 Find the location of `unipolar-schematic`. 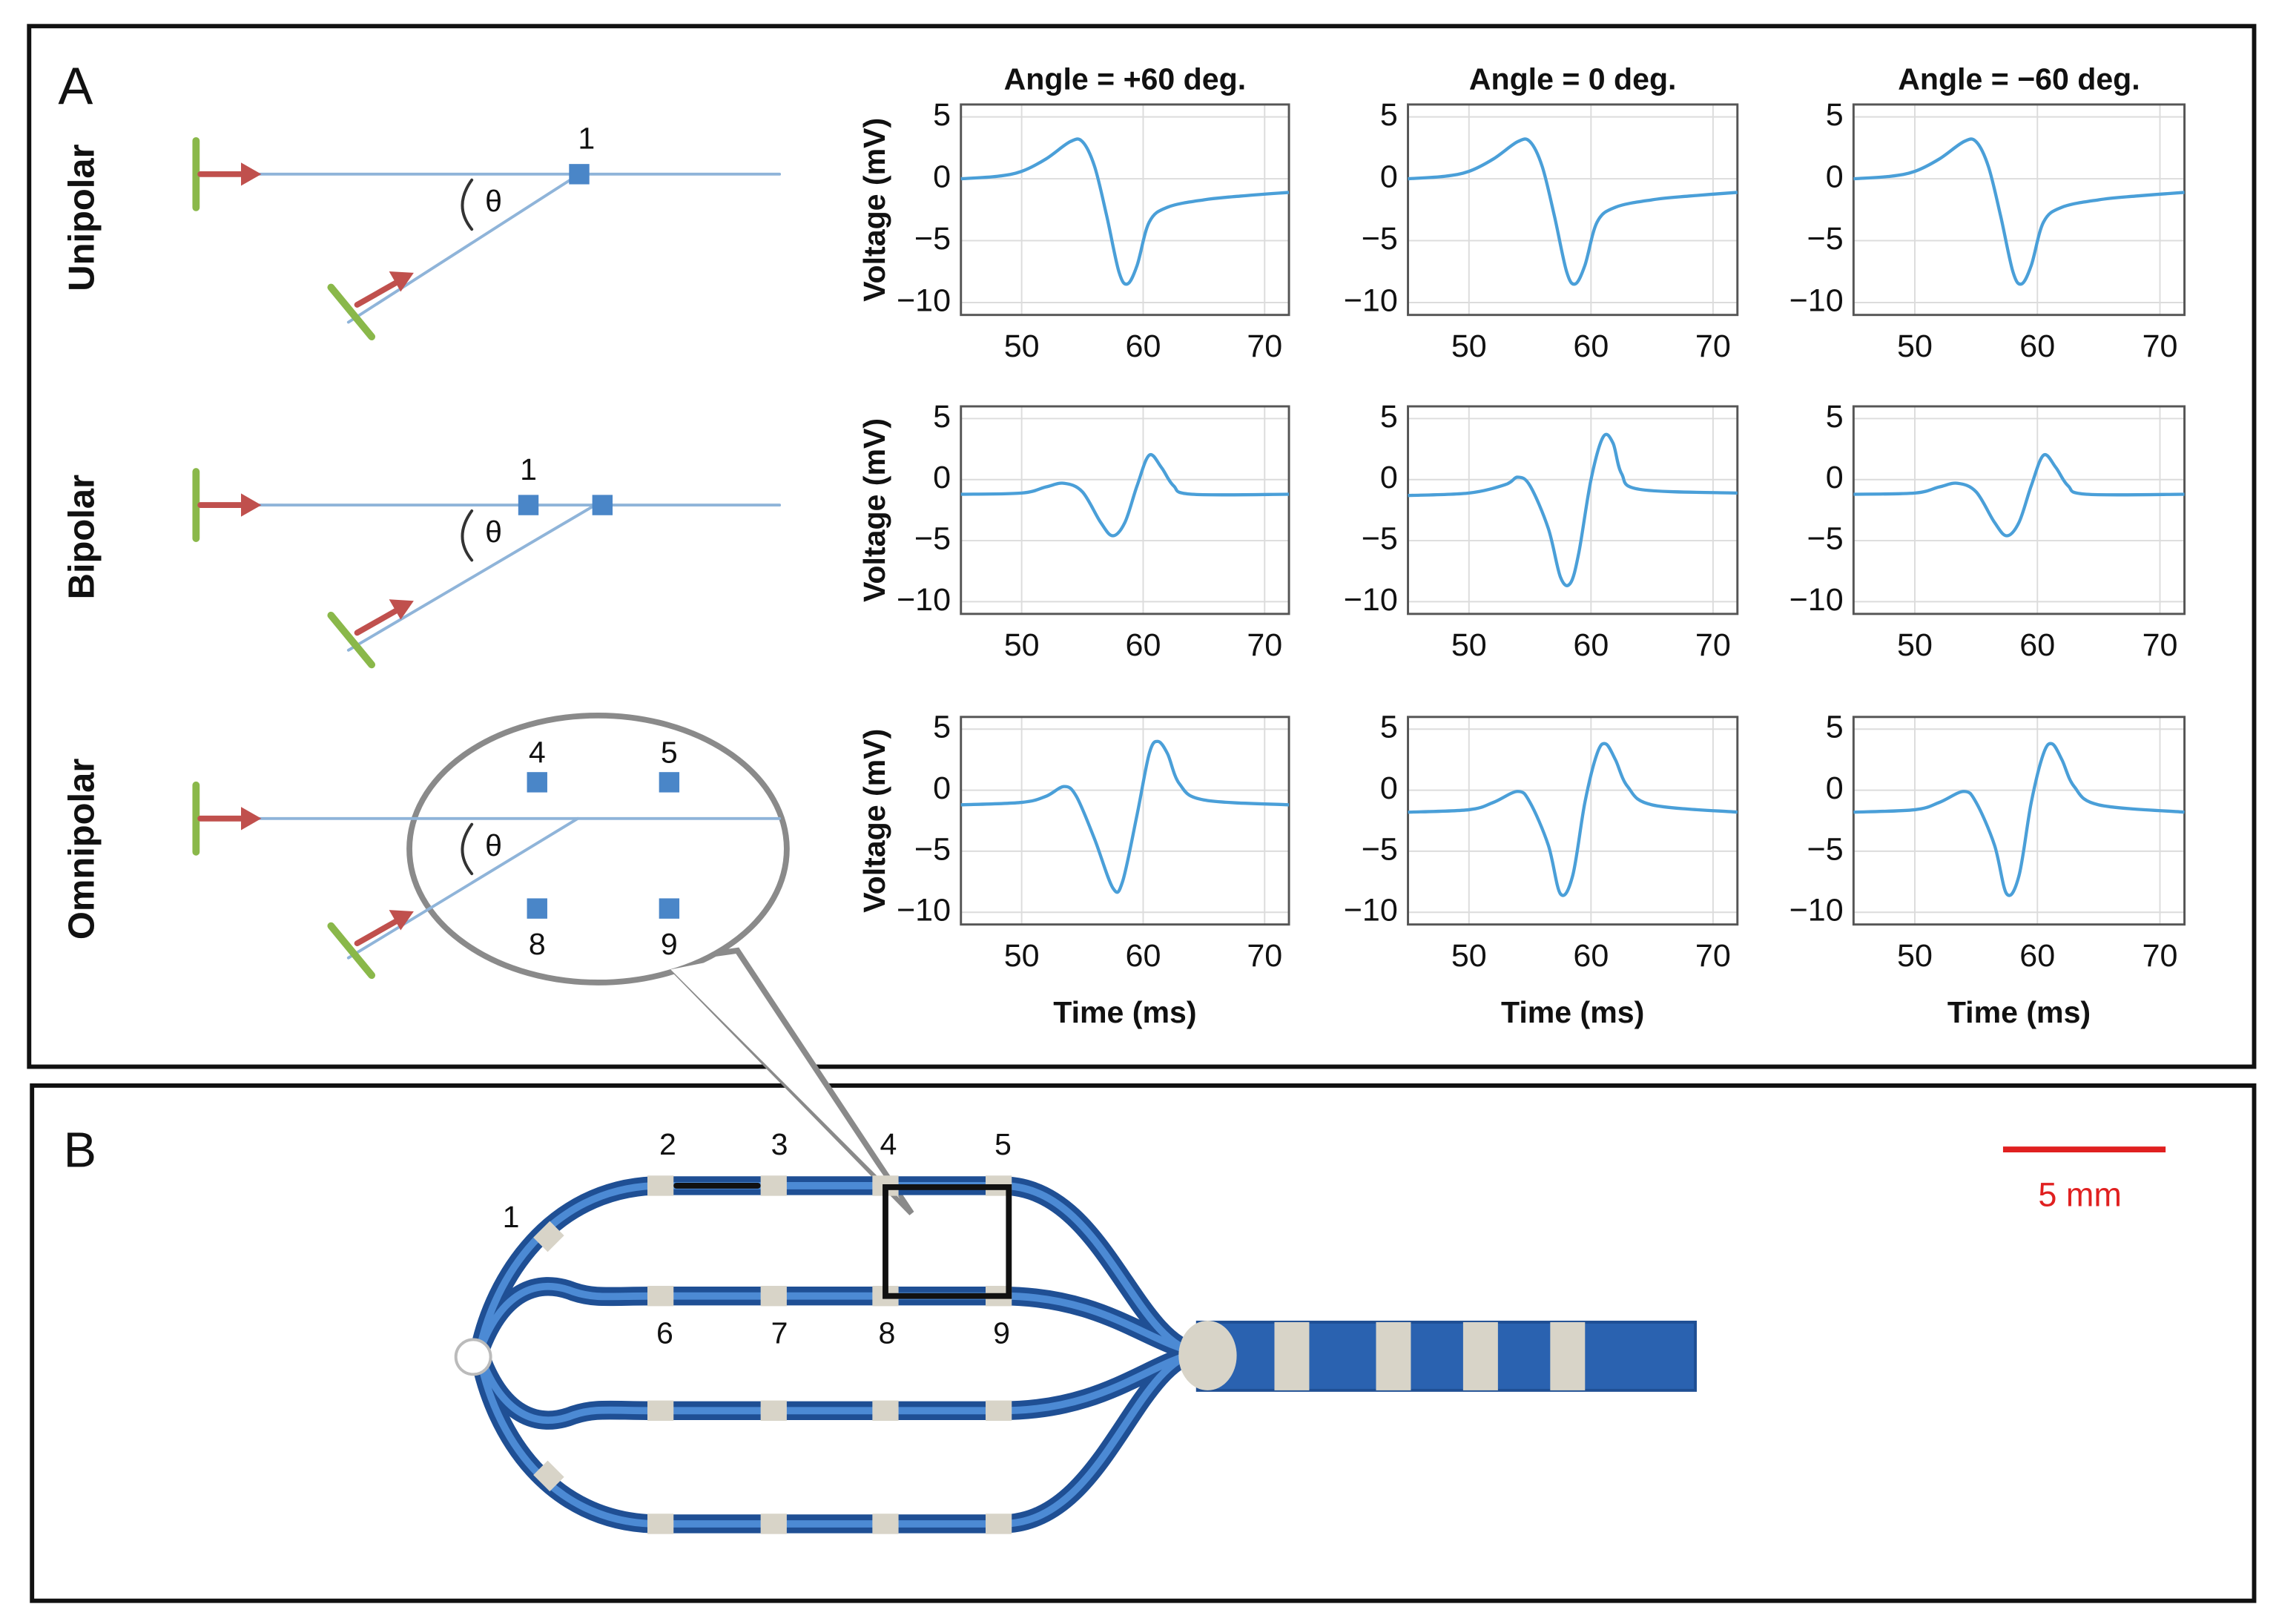

unipolar-schematic is located at coordinates (487, 238).